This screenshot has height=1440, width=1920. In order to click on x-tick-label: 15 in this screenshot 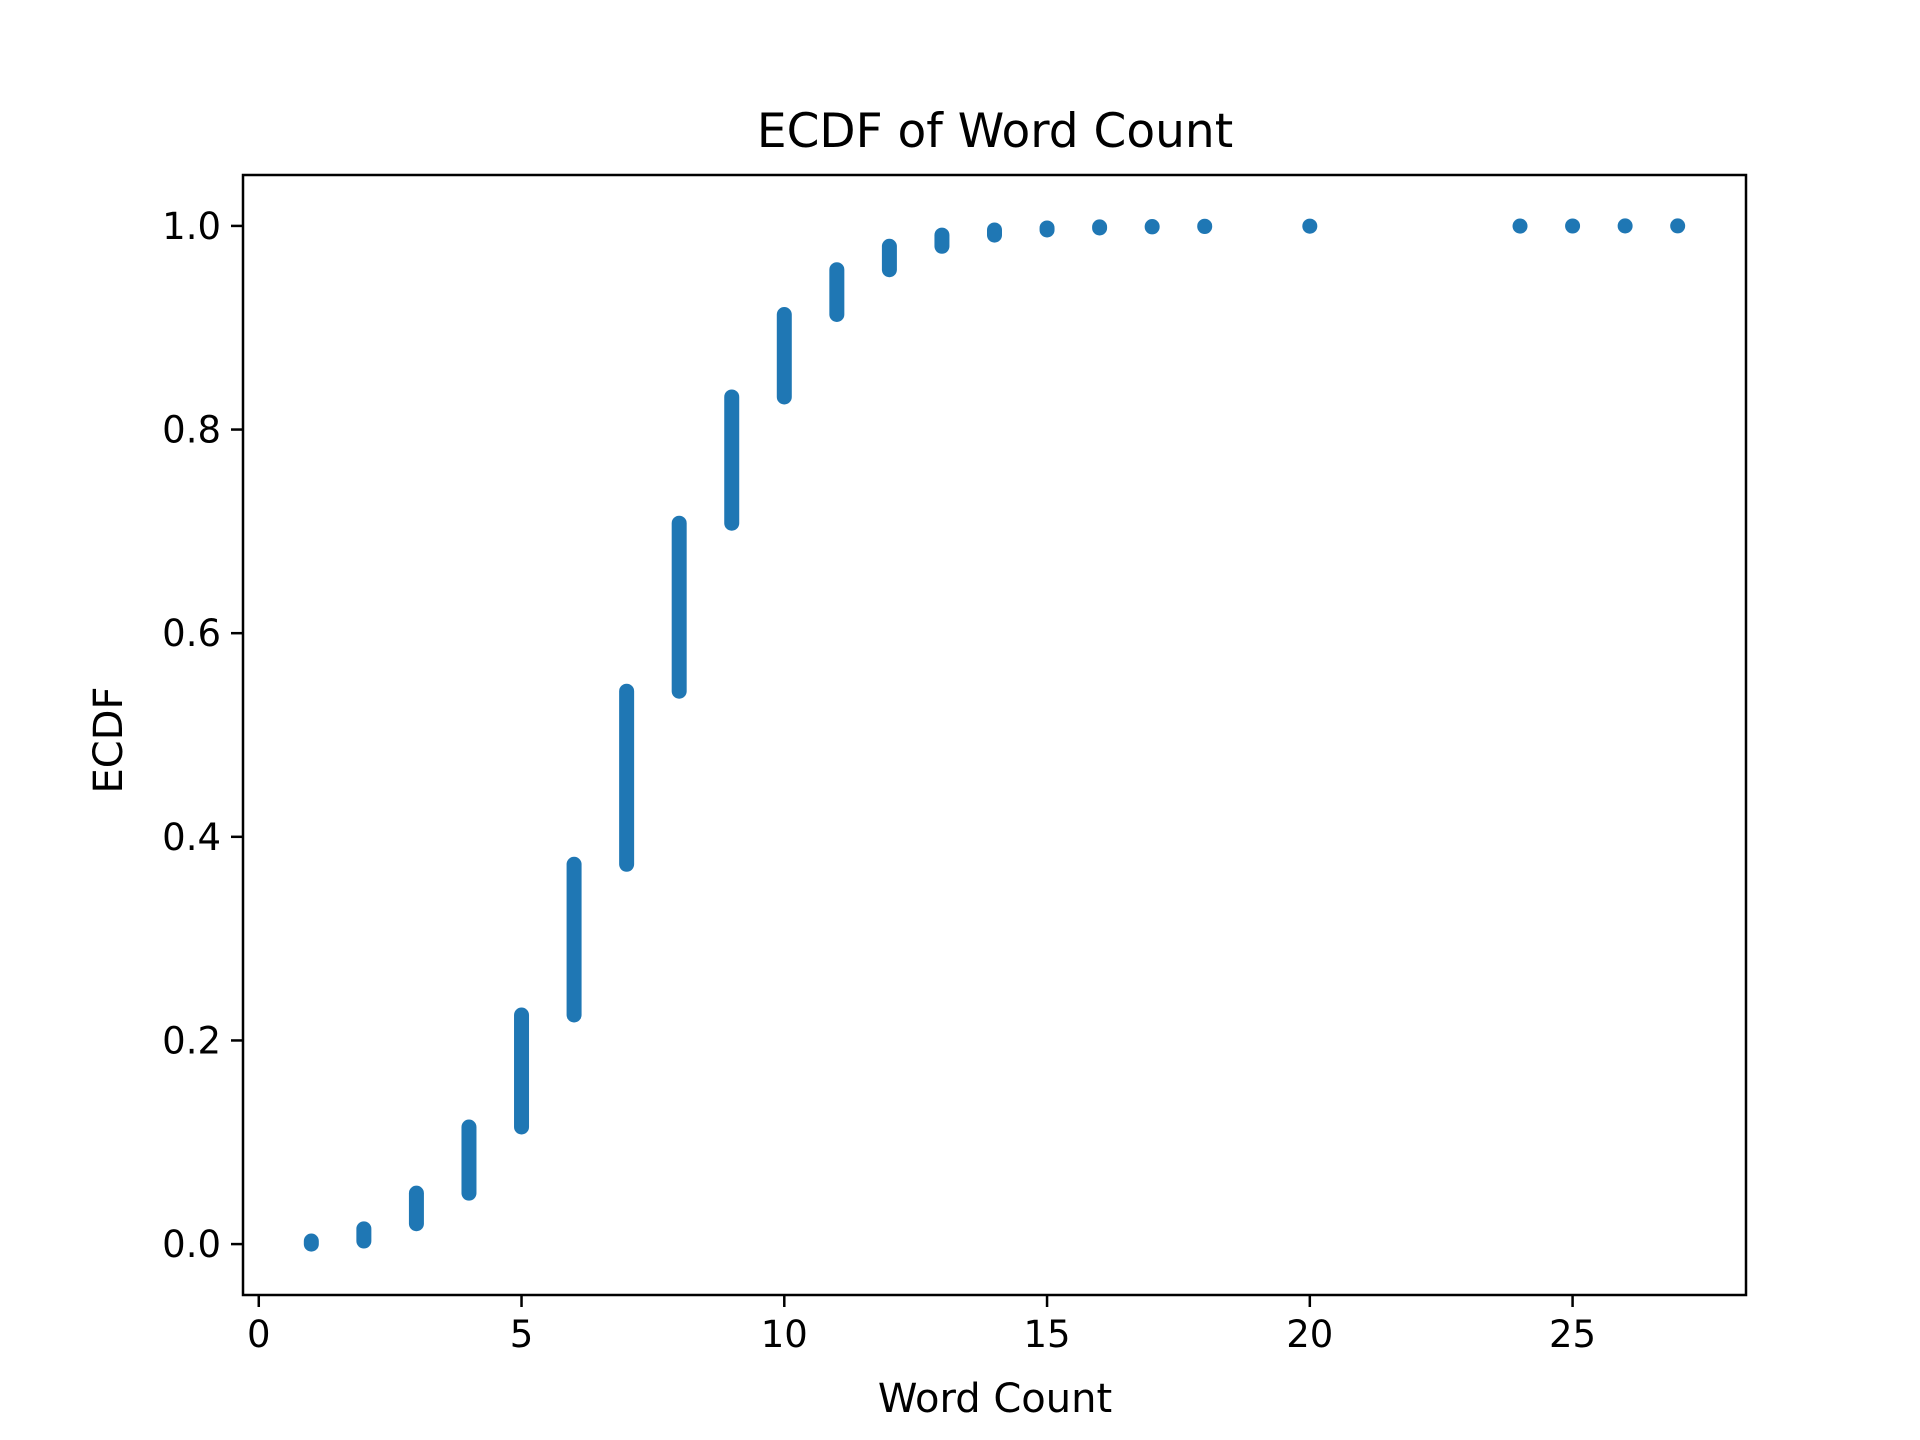, I will do `click(1047, 1334)`.